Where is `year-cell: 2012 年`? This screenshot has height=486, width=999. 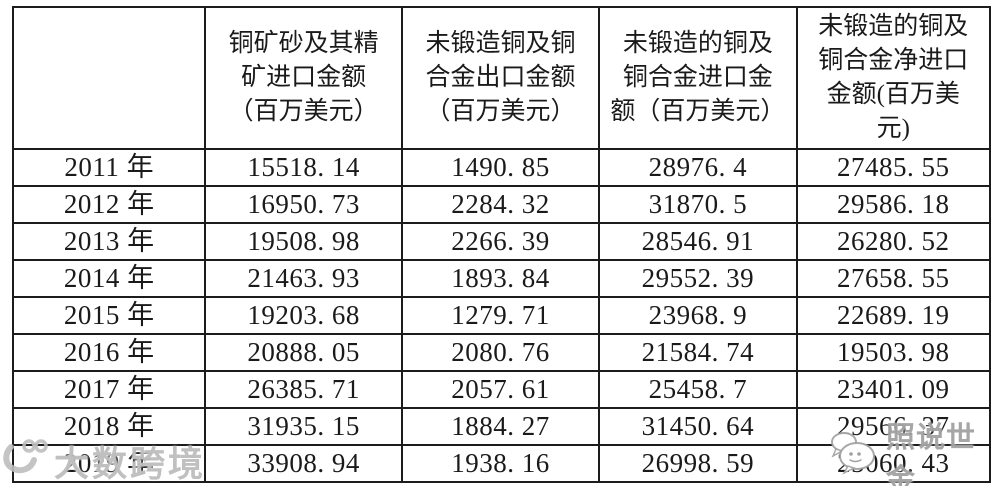
year-cell: 2012 年 is located at coordinates (109, 204).